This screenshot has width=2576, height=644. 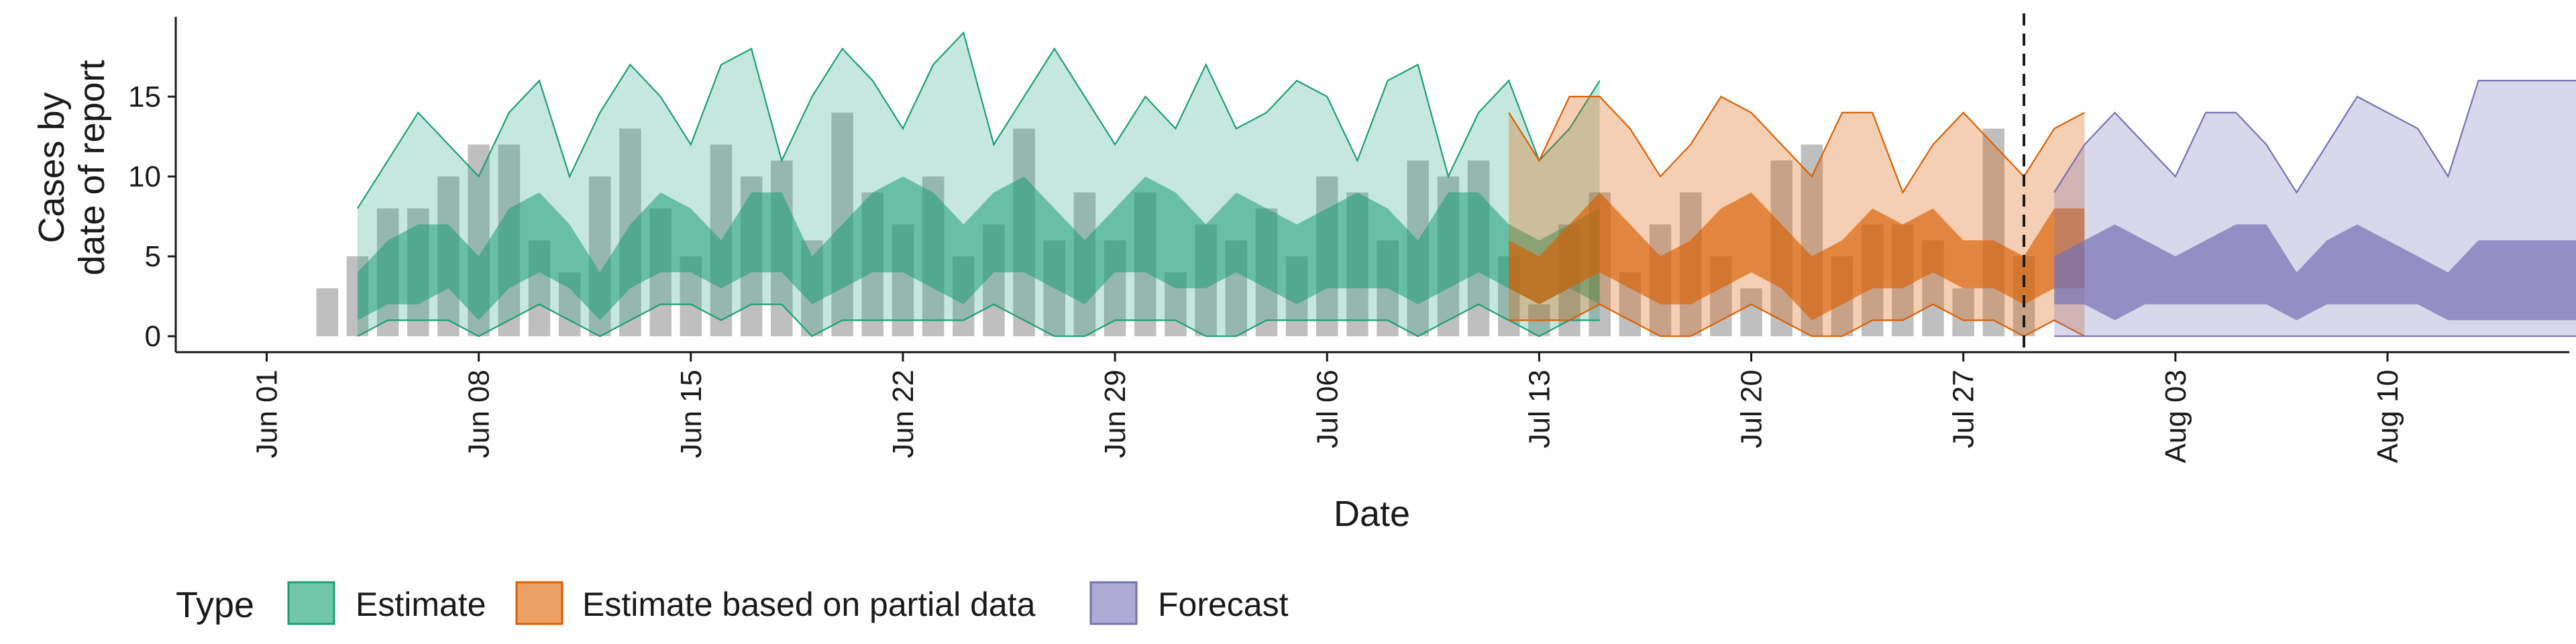 What do you see at coordinates (539, 603) in the screenshot?
I see `legend-swatch-partial` at bounding box center [539, 603].